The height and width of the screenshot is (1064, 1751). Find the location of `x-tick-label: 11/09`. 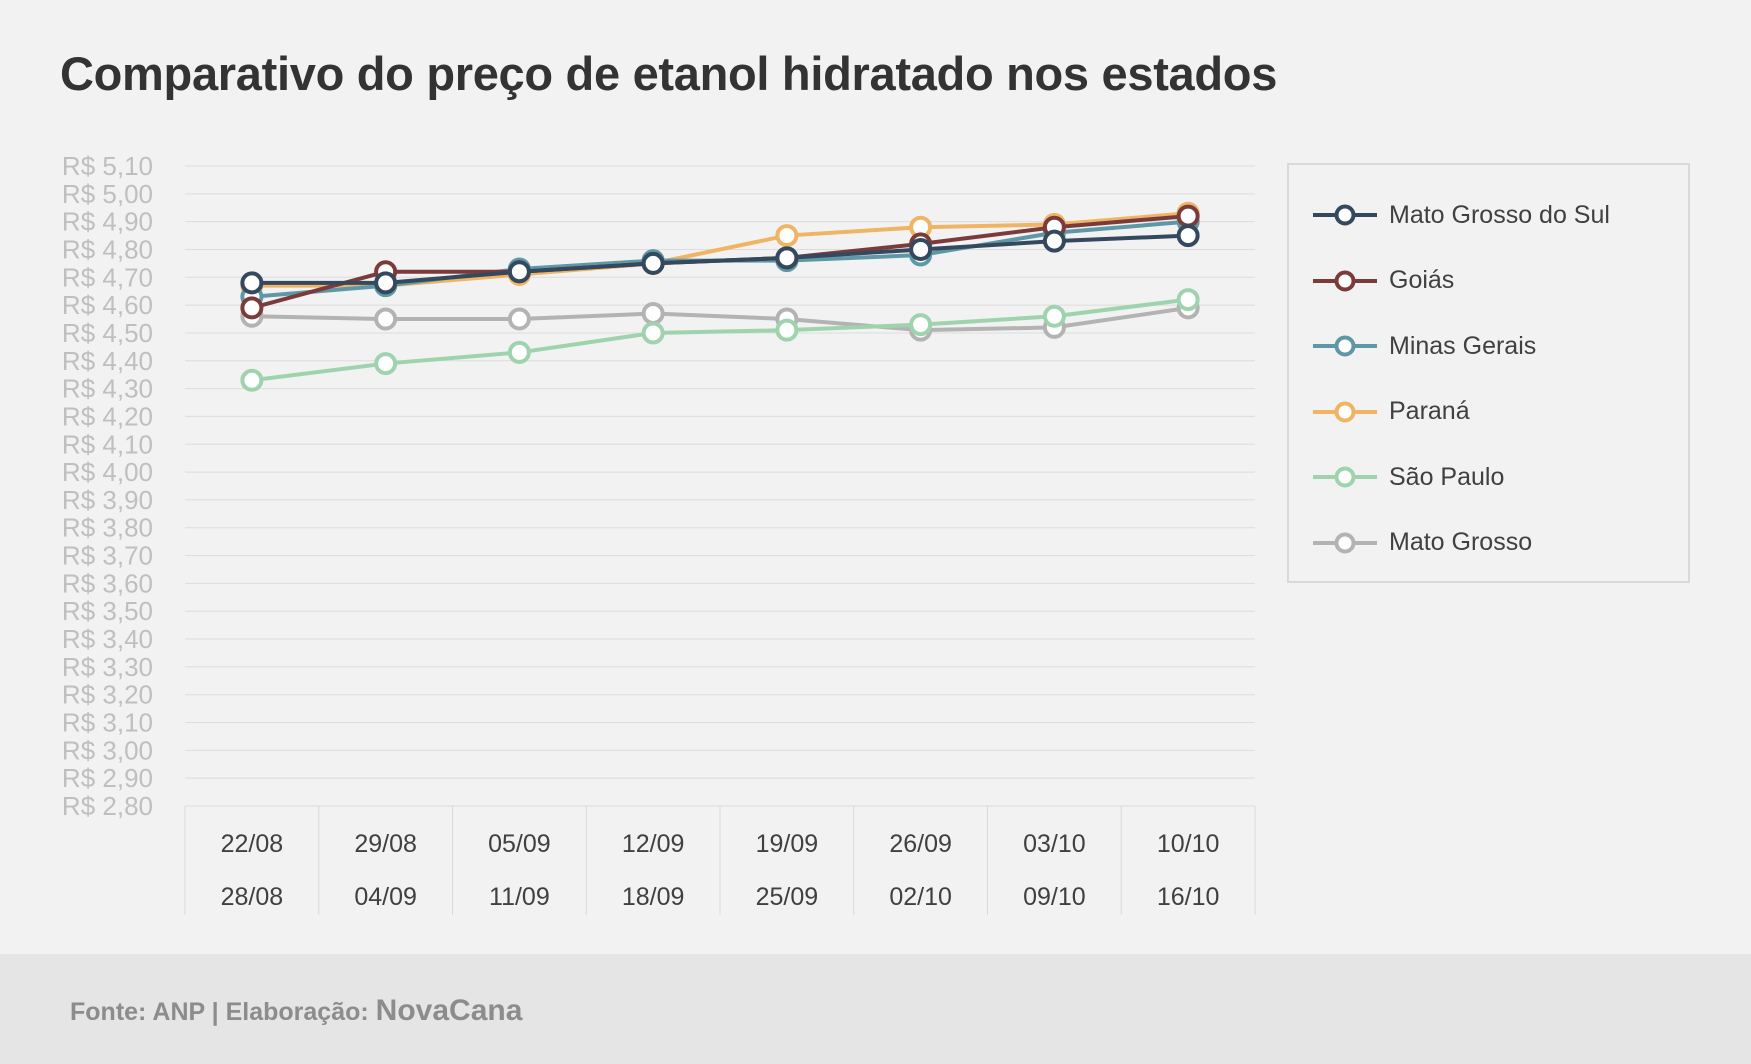

x-tick-label: 11/09 is located at coordinates (519, 897).